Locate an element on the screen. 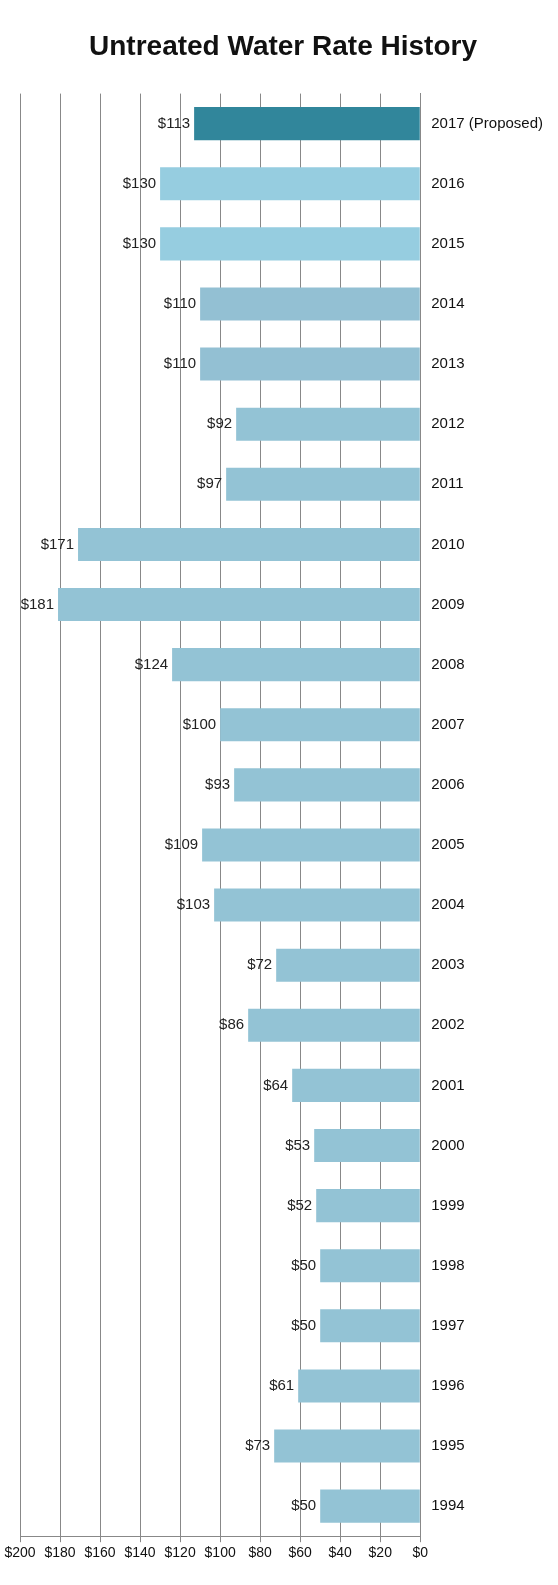 This screenshot has width=558, height=1585. y-tick-label: 1997 is located at coordinates (448, 1324).